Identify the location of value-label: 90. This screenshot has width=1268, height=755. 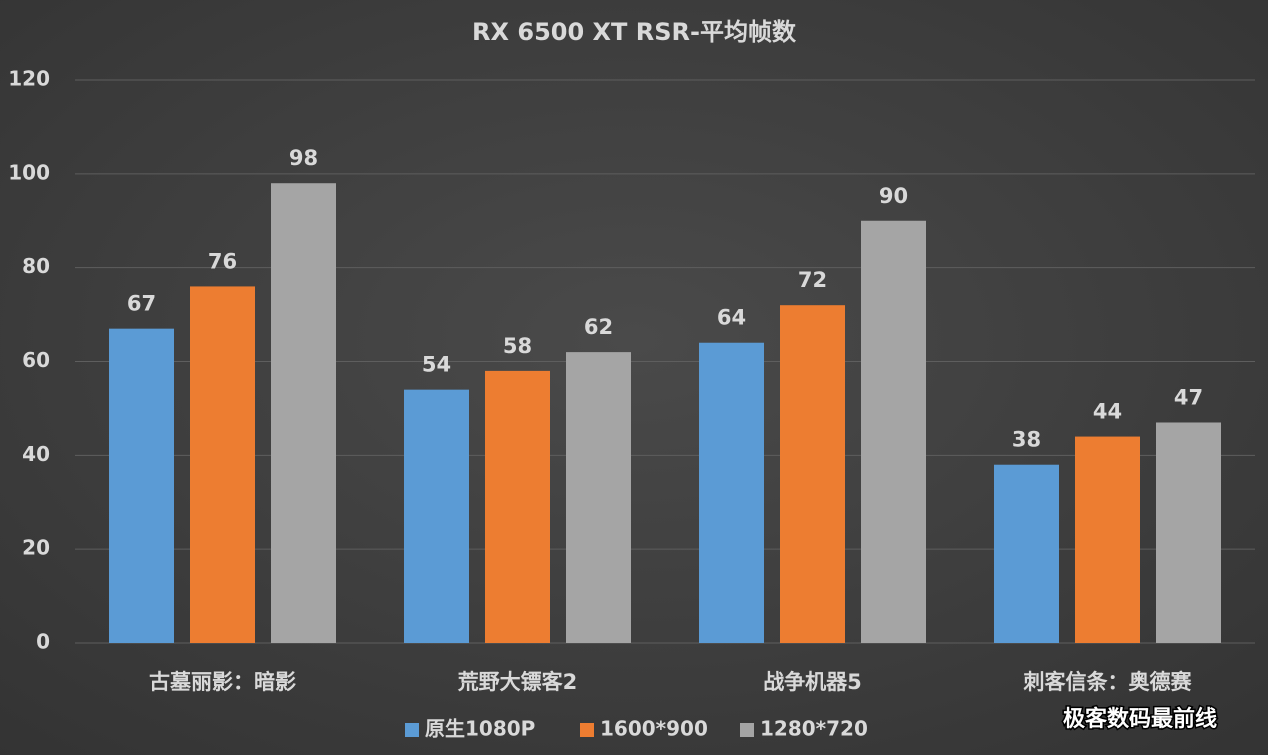
(893, 196).